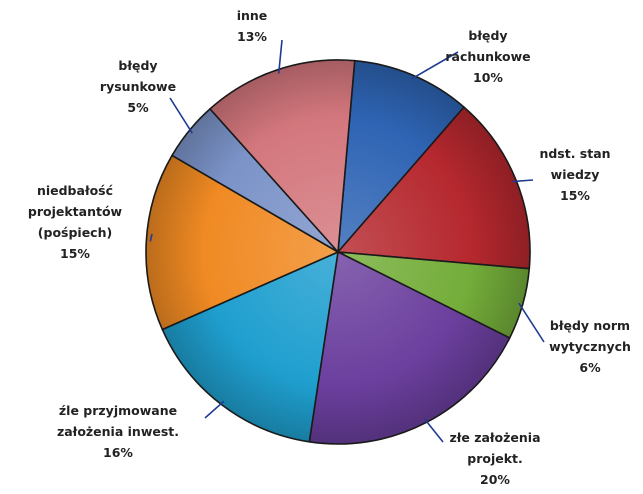 The image size is (643, 494). Describe the element at coordinates (75, 222) in the screenshot. I see `slice-label: niedbałość projektantów (pośpiech) 15%` at that location.